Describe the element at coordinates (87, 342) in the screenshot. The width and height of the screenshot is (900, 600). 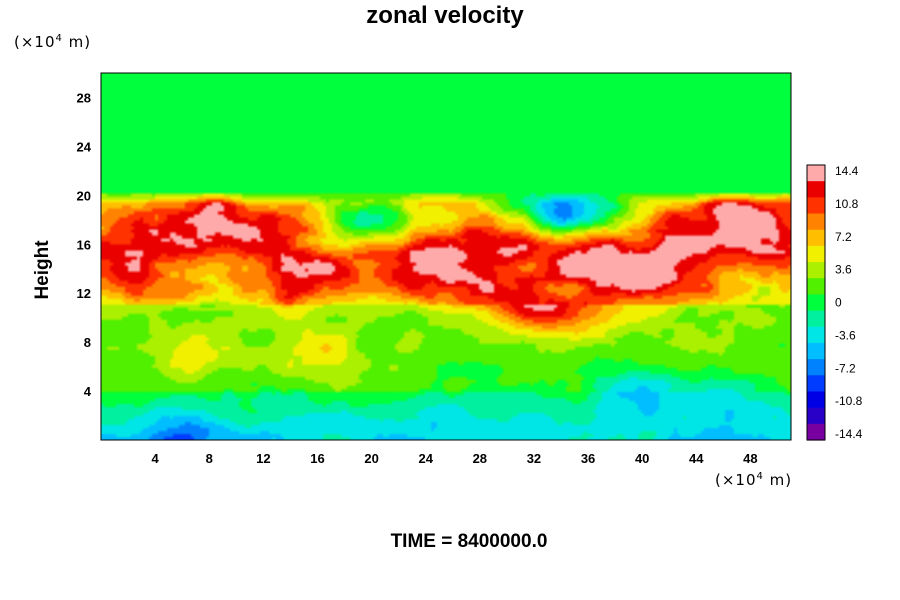
I see `y-tick-label: 8` at that location.